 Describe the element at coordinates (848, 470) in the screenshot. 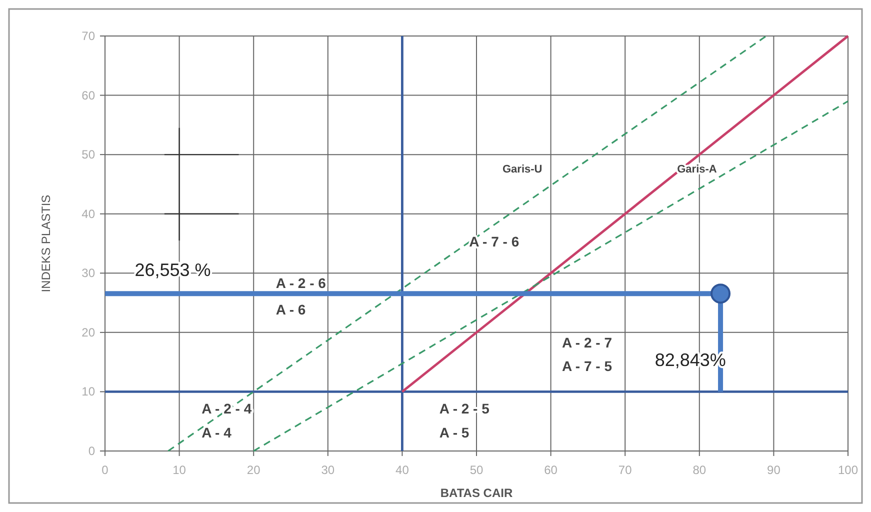

I see `x-tick-label: 100` at that location.